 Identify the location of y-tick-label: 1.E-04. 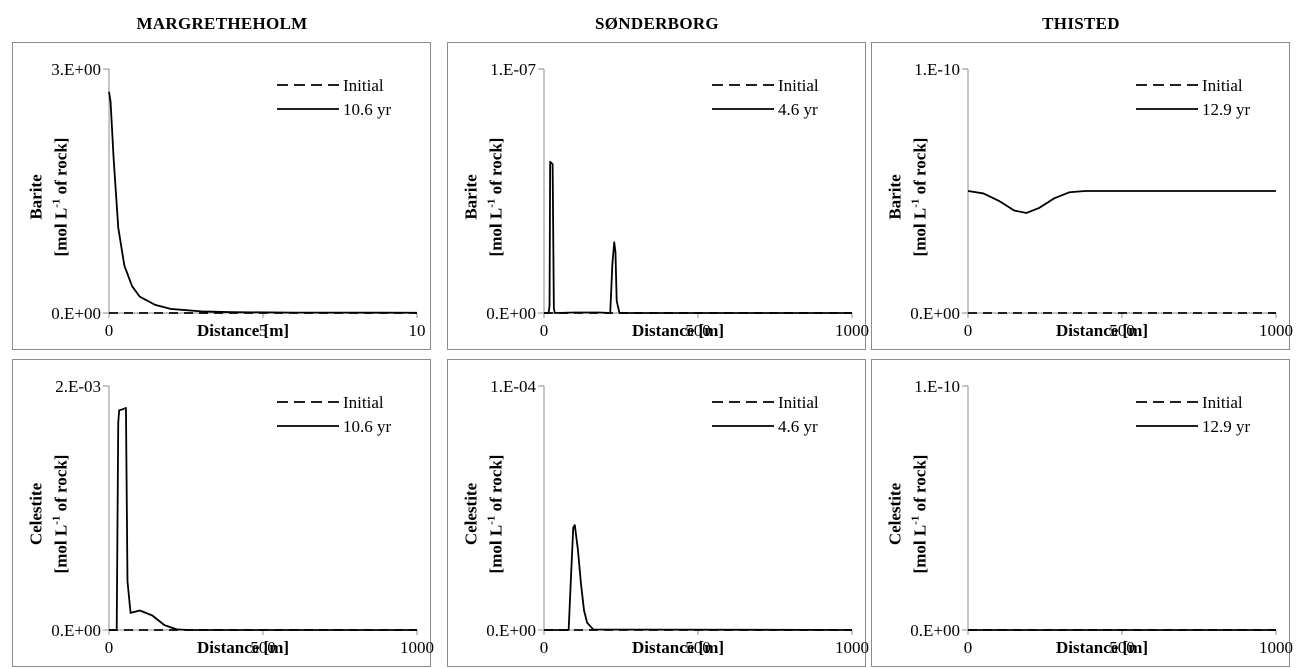
(513, 386).